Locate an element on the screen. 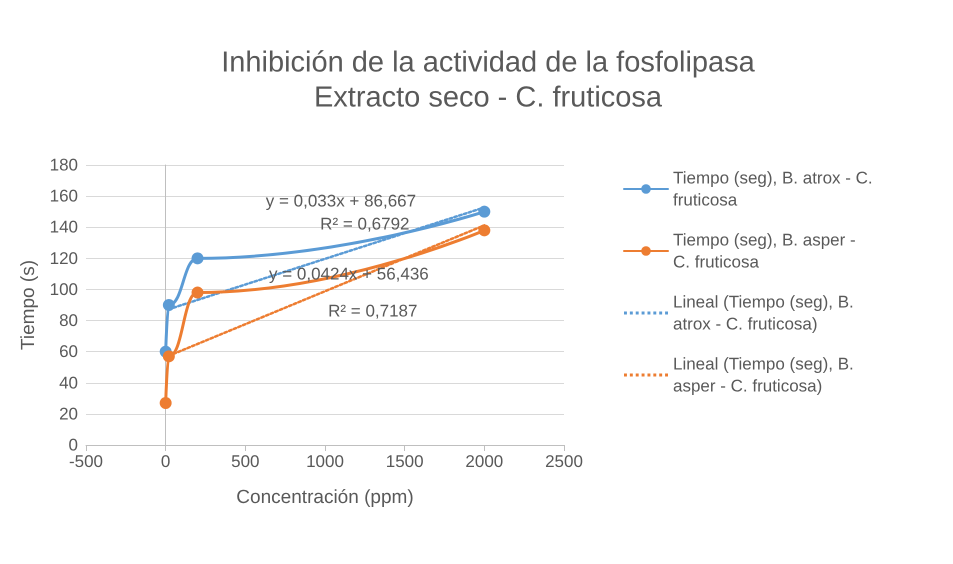  chart-title: Inhibición de la actividad de la fosfolipasa is located at coordinates (488, 62).